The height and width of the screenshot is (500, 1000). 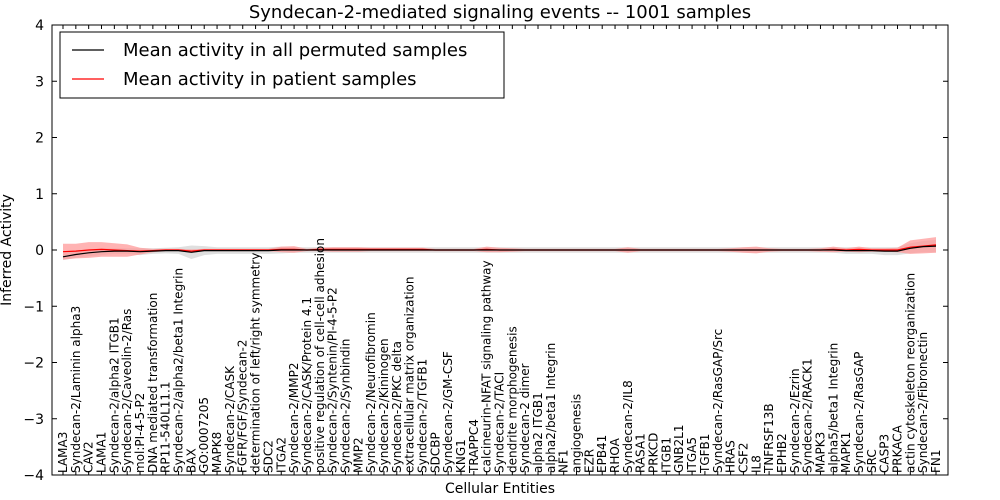 I want to click on x-tick-label: mol:PI-4-5-P2, so click(x=140, y=433).